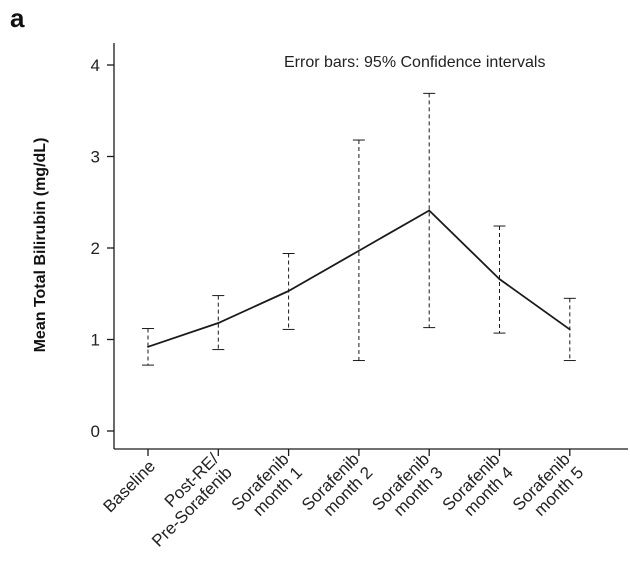  I want to click on error-bar-annotation: Error bars: 95% Confidence intervals, so click(414, 62).